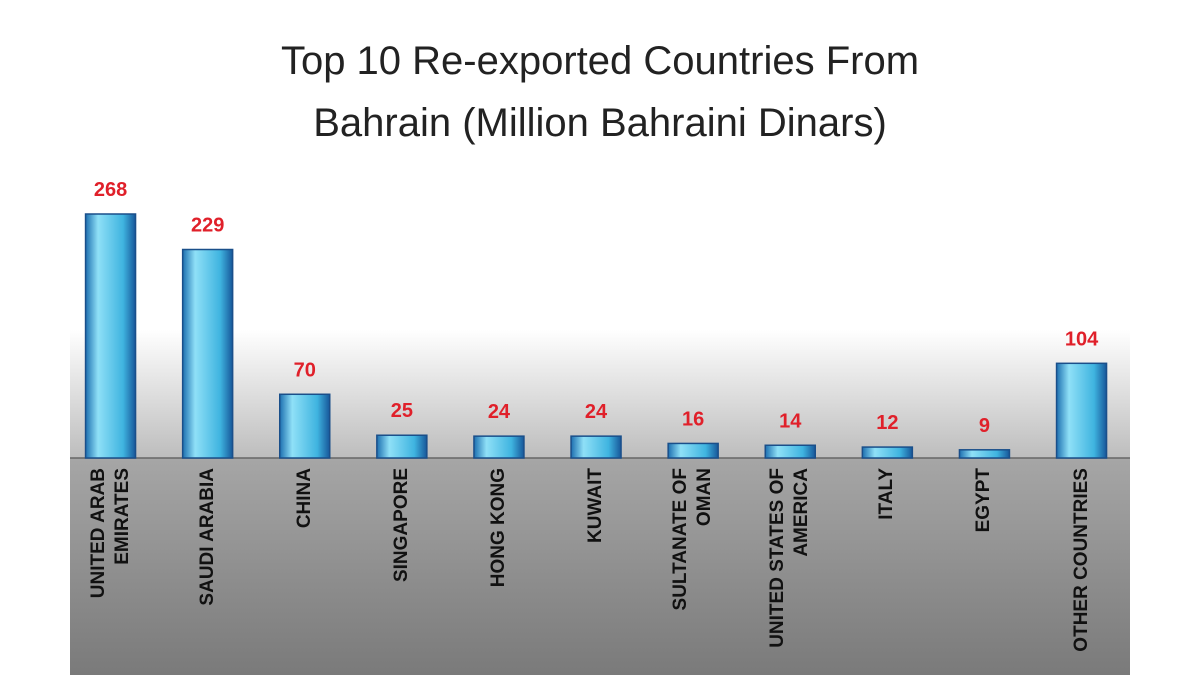  Describe the element at coordinates (984, 500) in the screenshot. I see `x-tick-label: EGYPT` at that location.